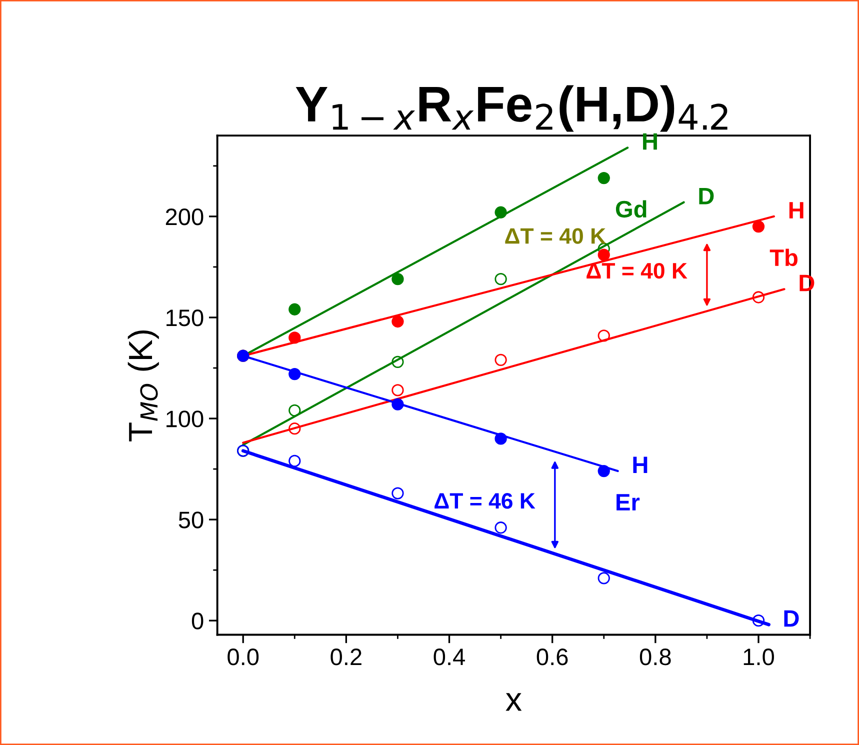 The width and height of the screenshot is (859, 745). What do you see at coordinates (631, 209) in the screenshot?
I see `series-label: Gd` at bounding box center [631, 209].